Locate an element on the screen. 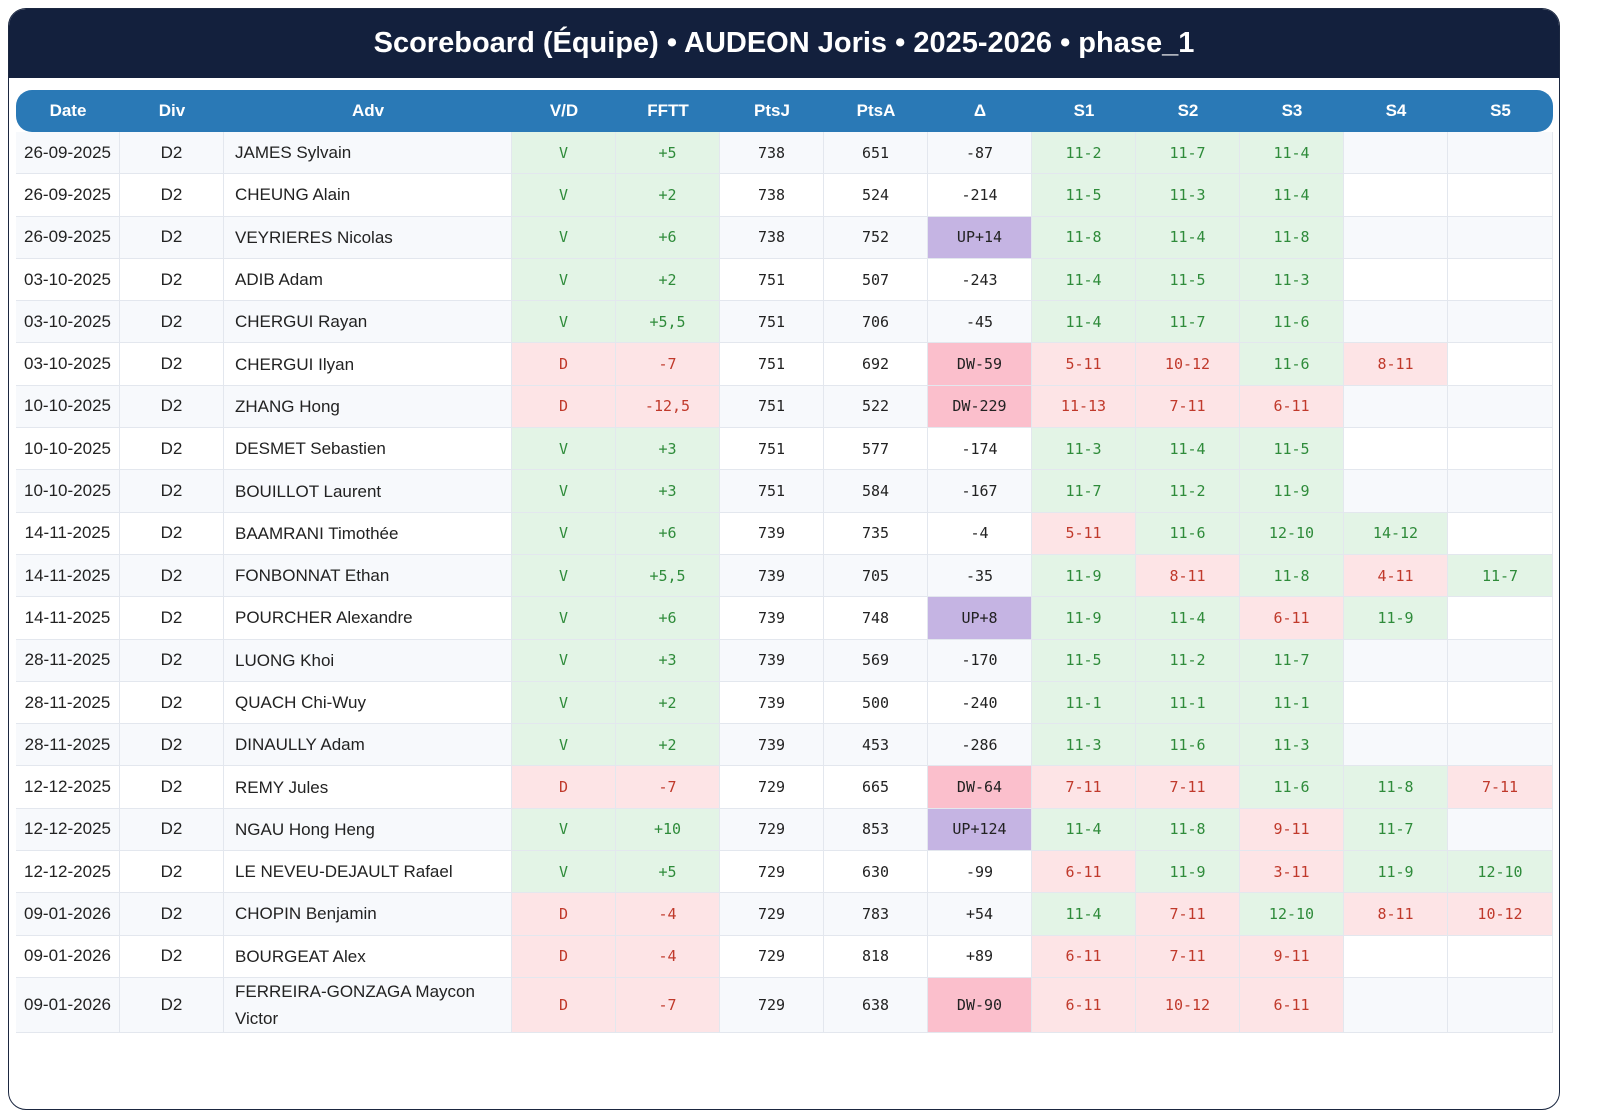 This screenshot has height=1110, width=1597. date: 14-11-2025 is located at coordinates (68, 533).